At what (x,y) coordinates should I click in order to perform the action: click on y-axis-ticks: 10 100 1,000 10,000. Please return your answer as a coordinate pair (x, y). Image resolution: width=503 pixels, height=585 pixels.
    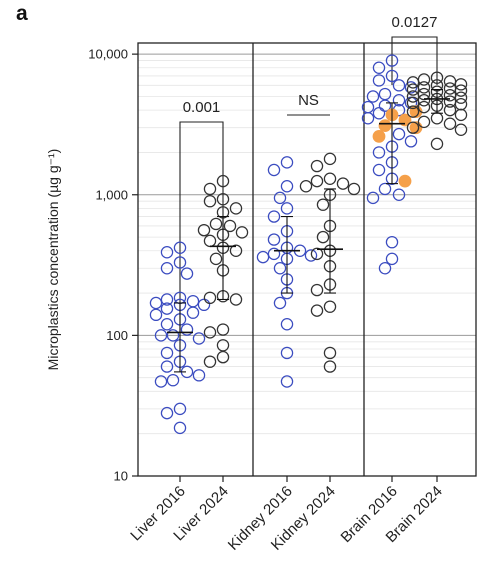
    Looking at the image, I should click on (113, 265).